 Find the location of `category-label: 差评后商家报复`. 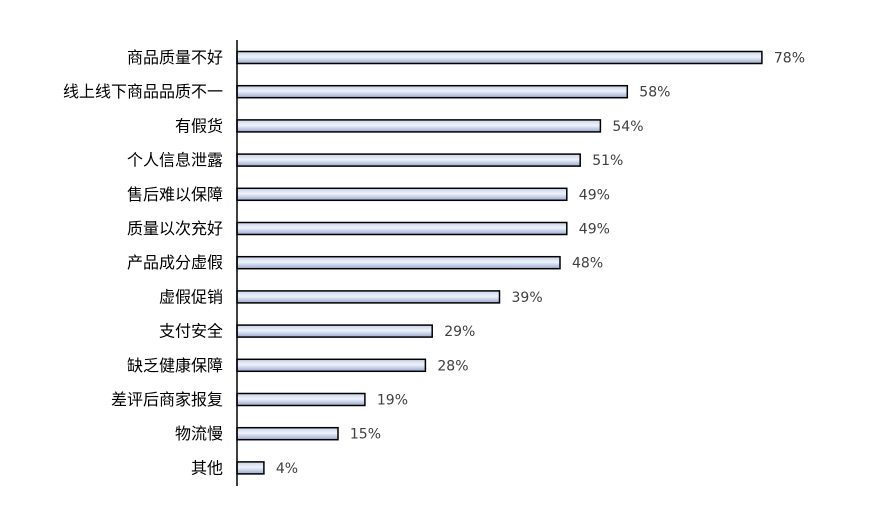

category-label: 差评后商家报复 is located at coordinates (167, 399).